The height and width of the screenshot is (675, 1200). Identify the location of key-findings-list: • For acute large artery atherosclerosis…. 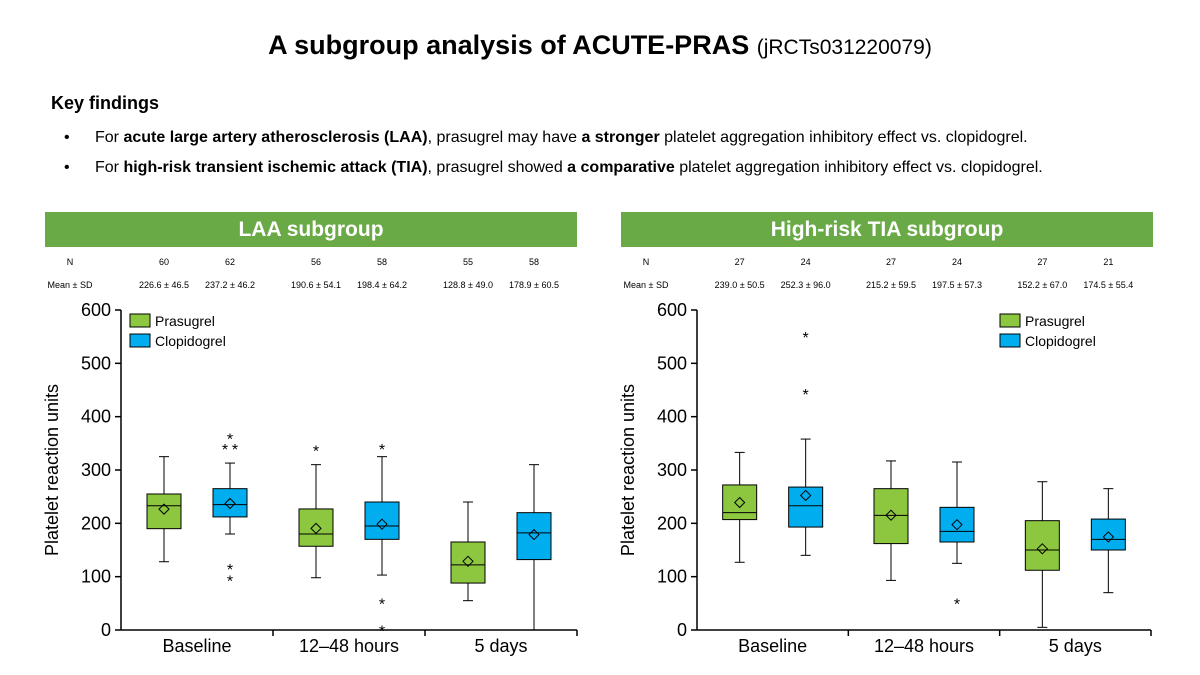
(553, 157).